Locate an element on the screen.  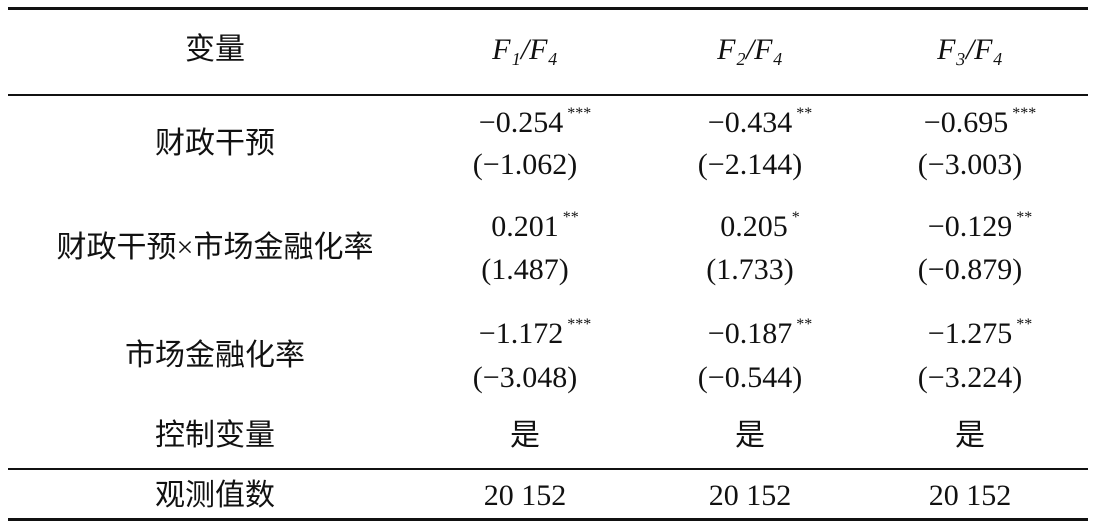
coefficient: −0.254 is located at coordinates (521, 122).